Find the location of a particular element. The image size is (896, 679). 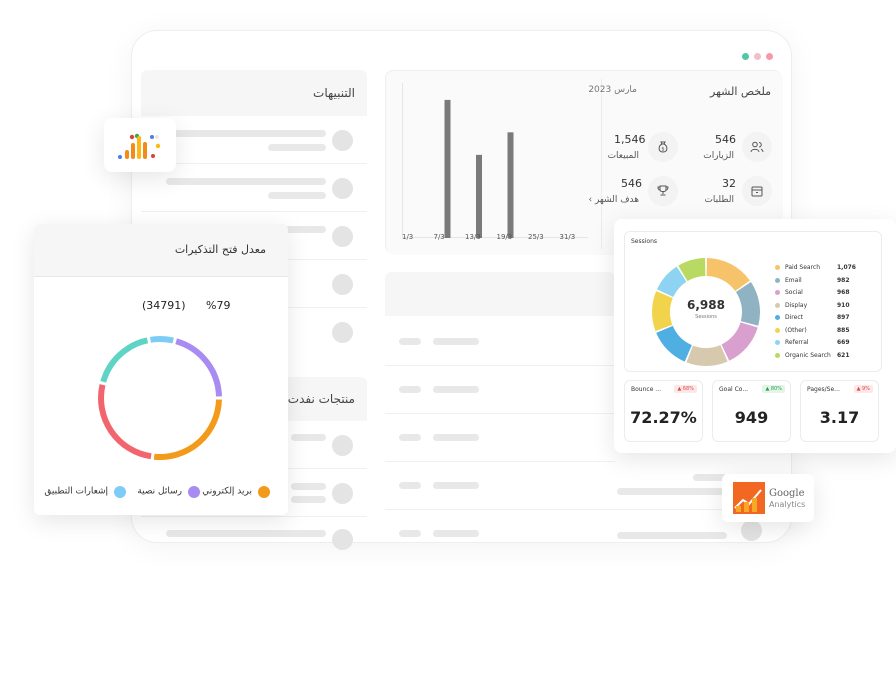

legend-value: 669 is located at coordinates (843, 342).